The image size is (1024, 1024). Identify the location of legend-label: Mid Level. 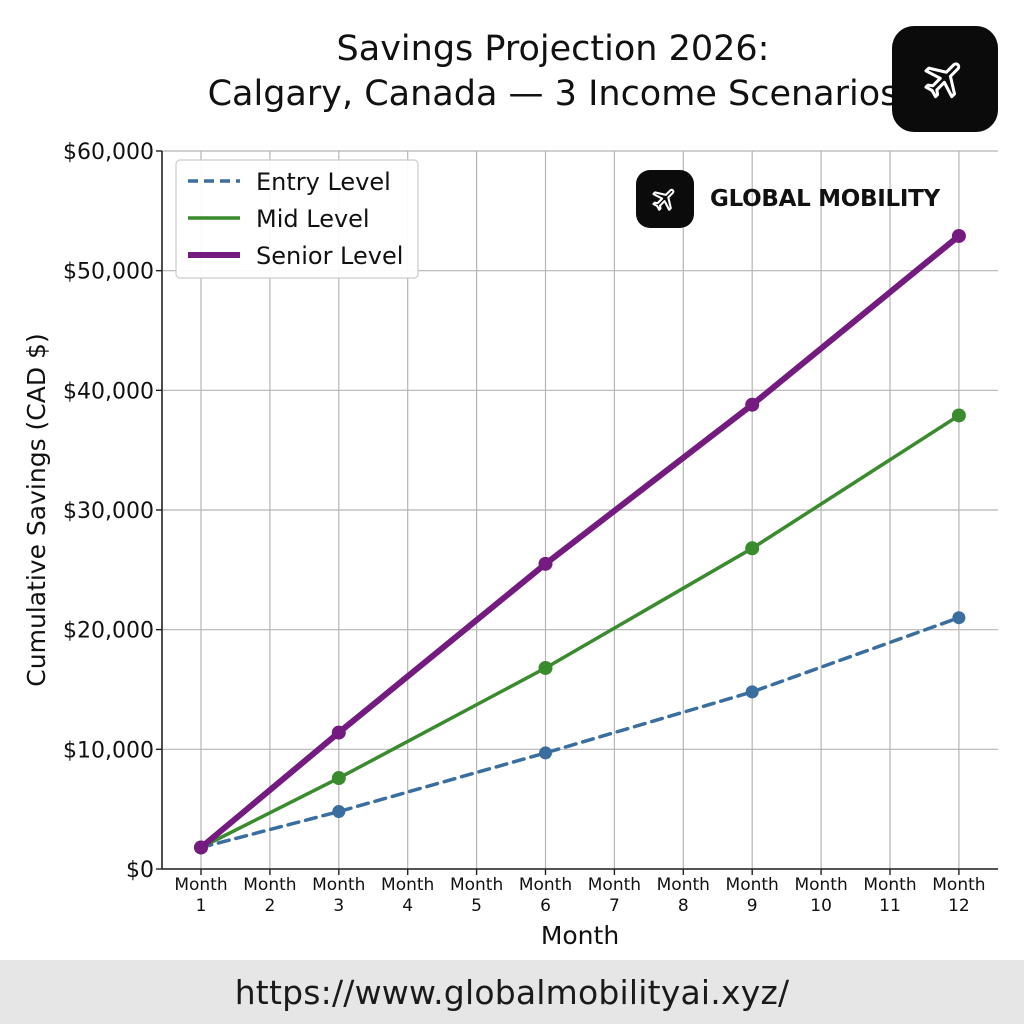
(313, 219).